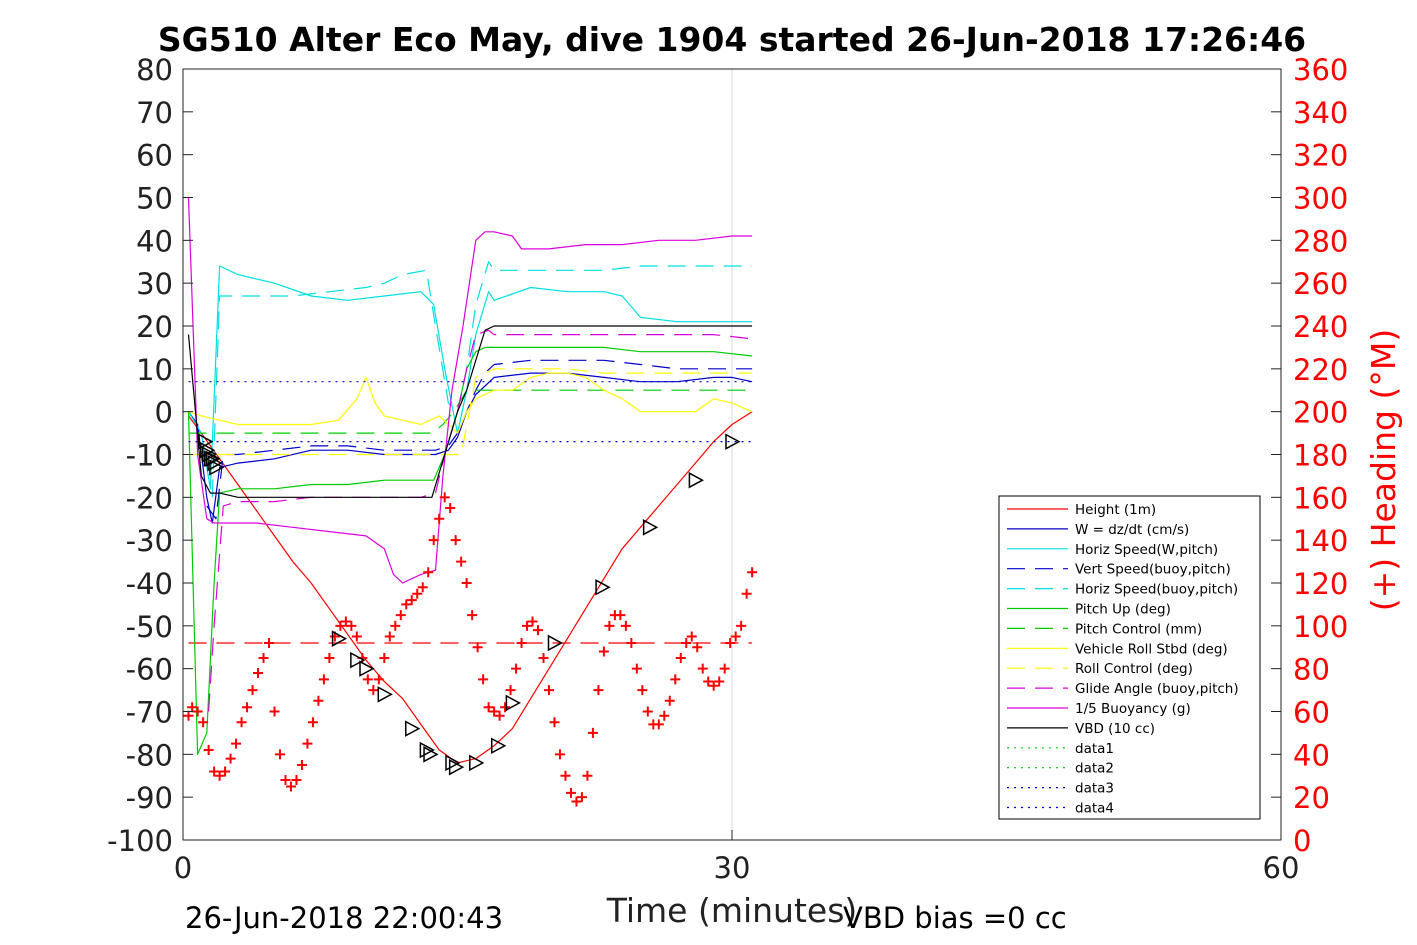 Image resolution: width=1417 pixels, height=945 pixels. I want to click on legend-label-13: data2, so click(1094, 769).